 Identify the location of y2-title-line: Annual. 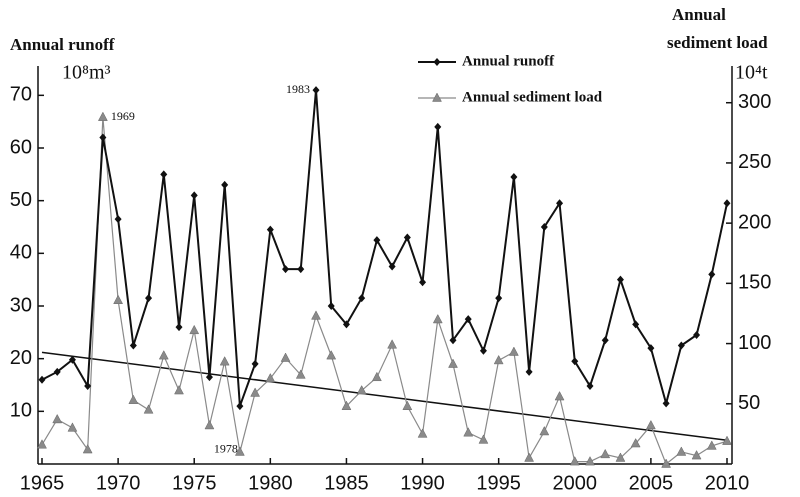
(699, 14).